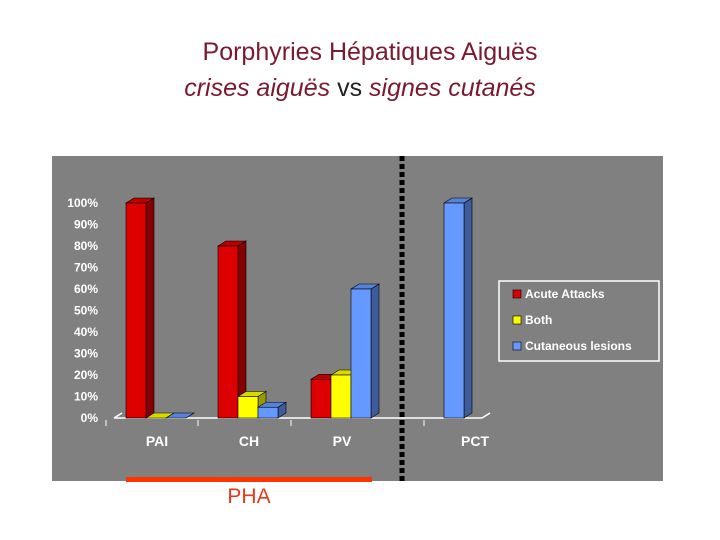 Image resolution: width=720 pixels, height=540 pixels. I want to click on bar-pai-acute-attacks, so click(136, 310).